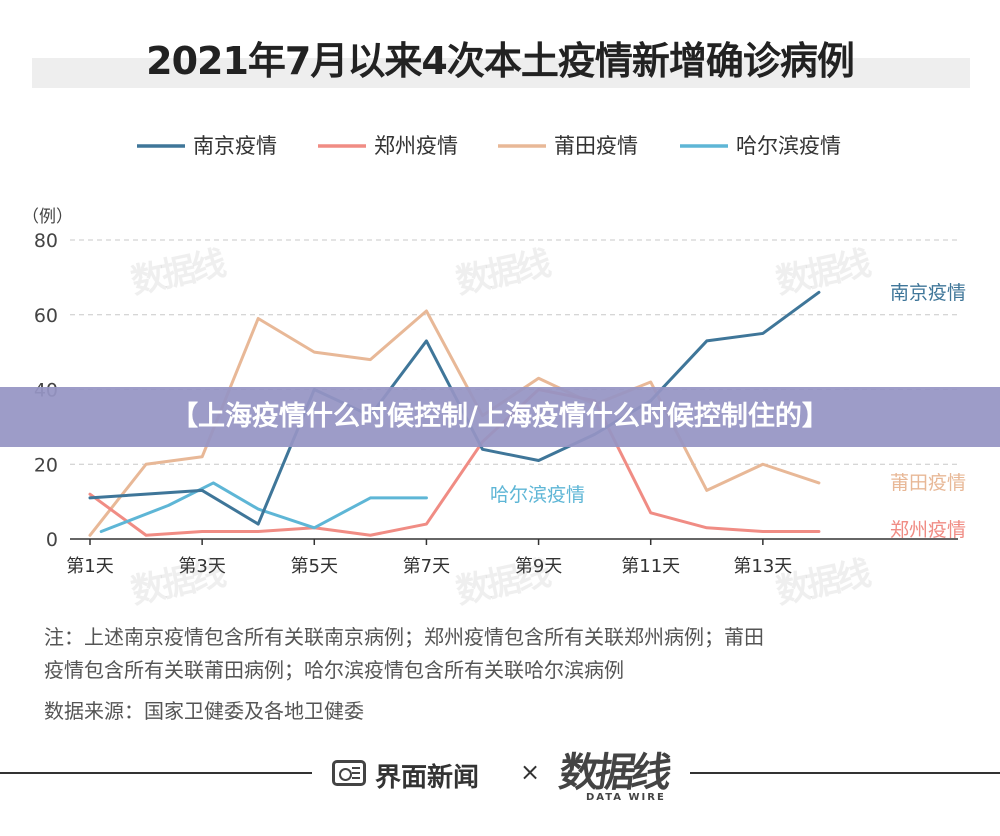 The height and width of the screenshot is (836, 1000). Describe the element at coordinates (46, 316) in the screenshot. I see `y-tick-label: 60` at that location.